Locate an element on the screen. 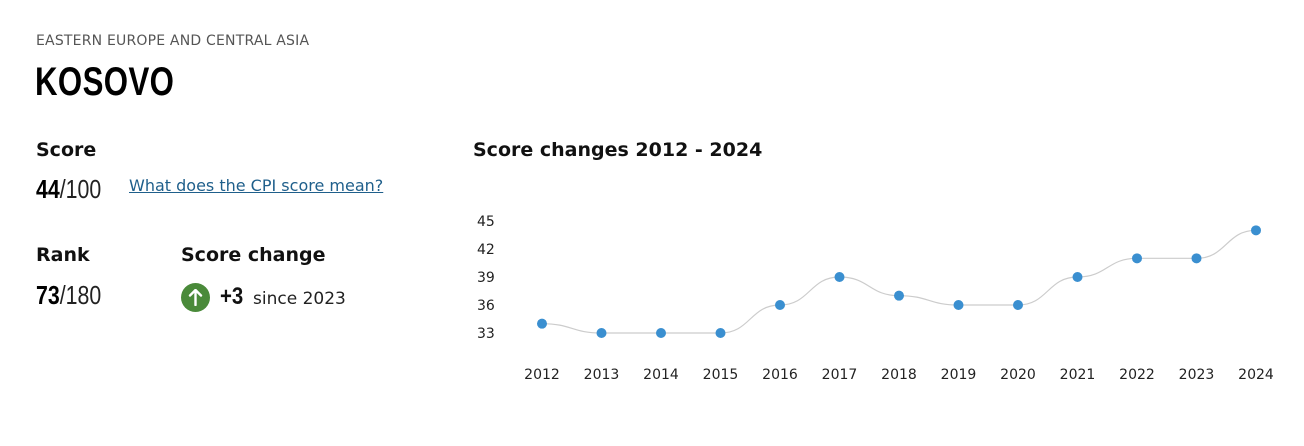 The image size is (1304, 446). data-point-2013 is located at coordinates (601, 333).